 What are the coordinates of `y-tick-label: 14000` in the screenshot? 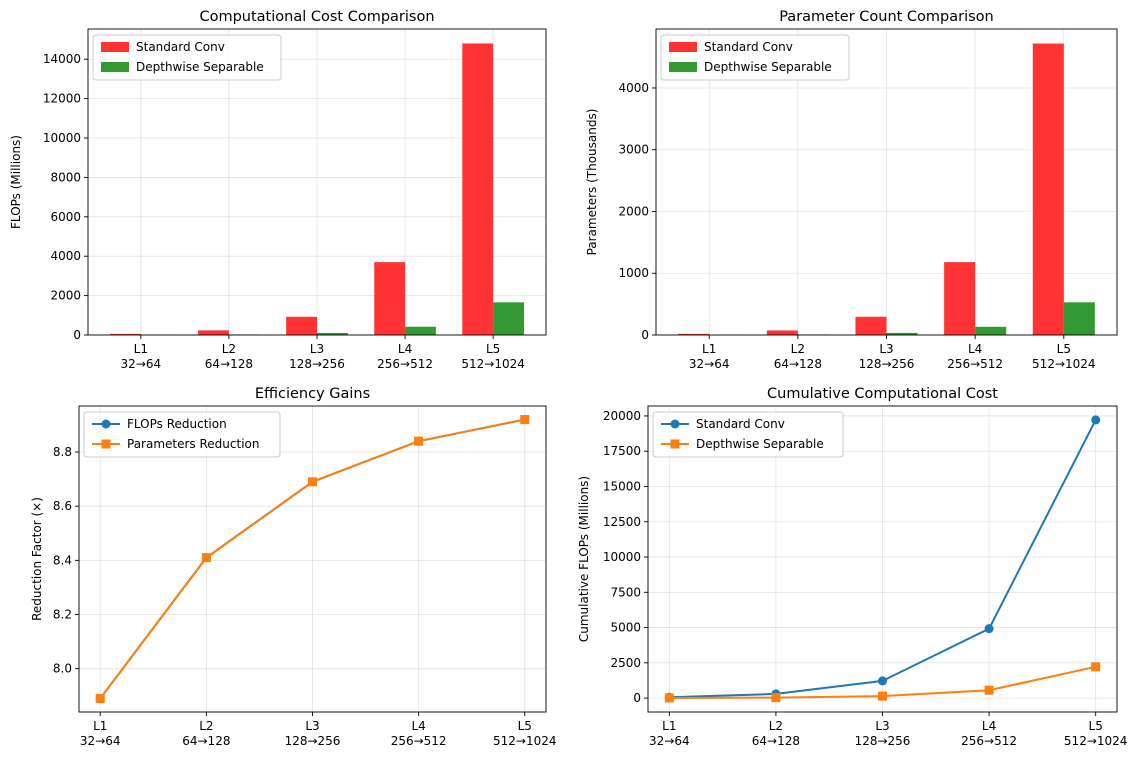 It's located at (62, 59).